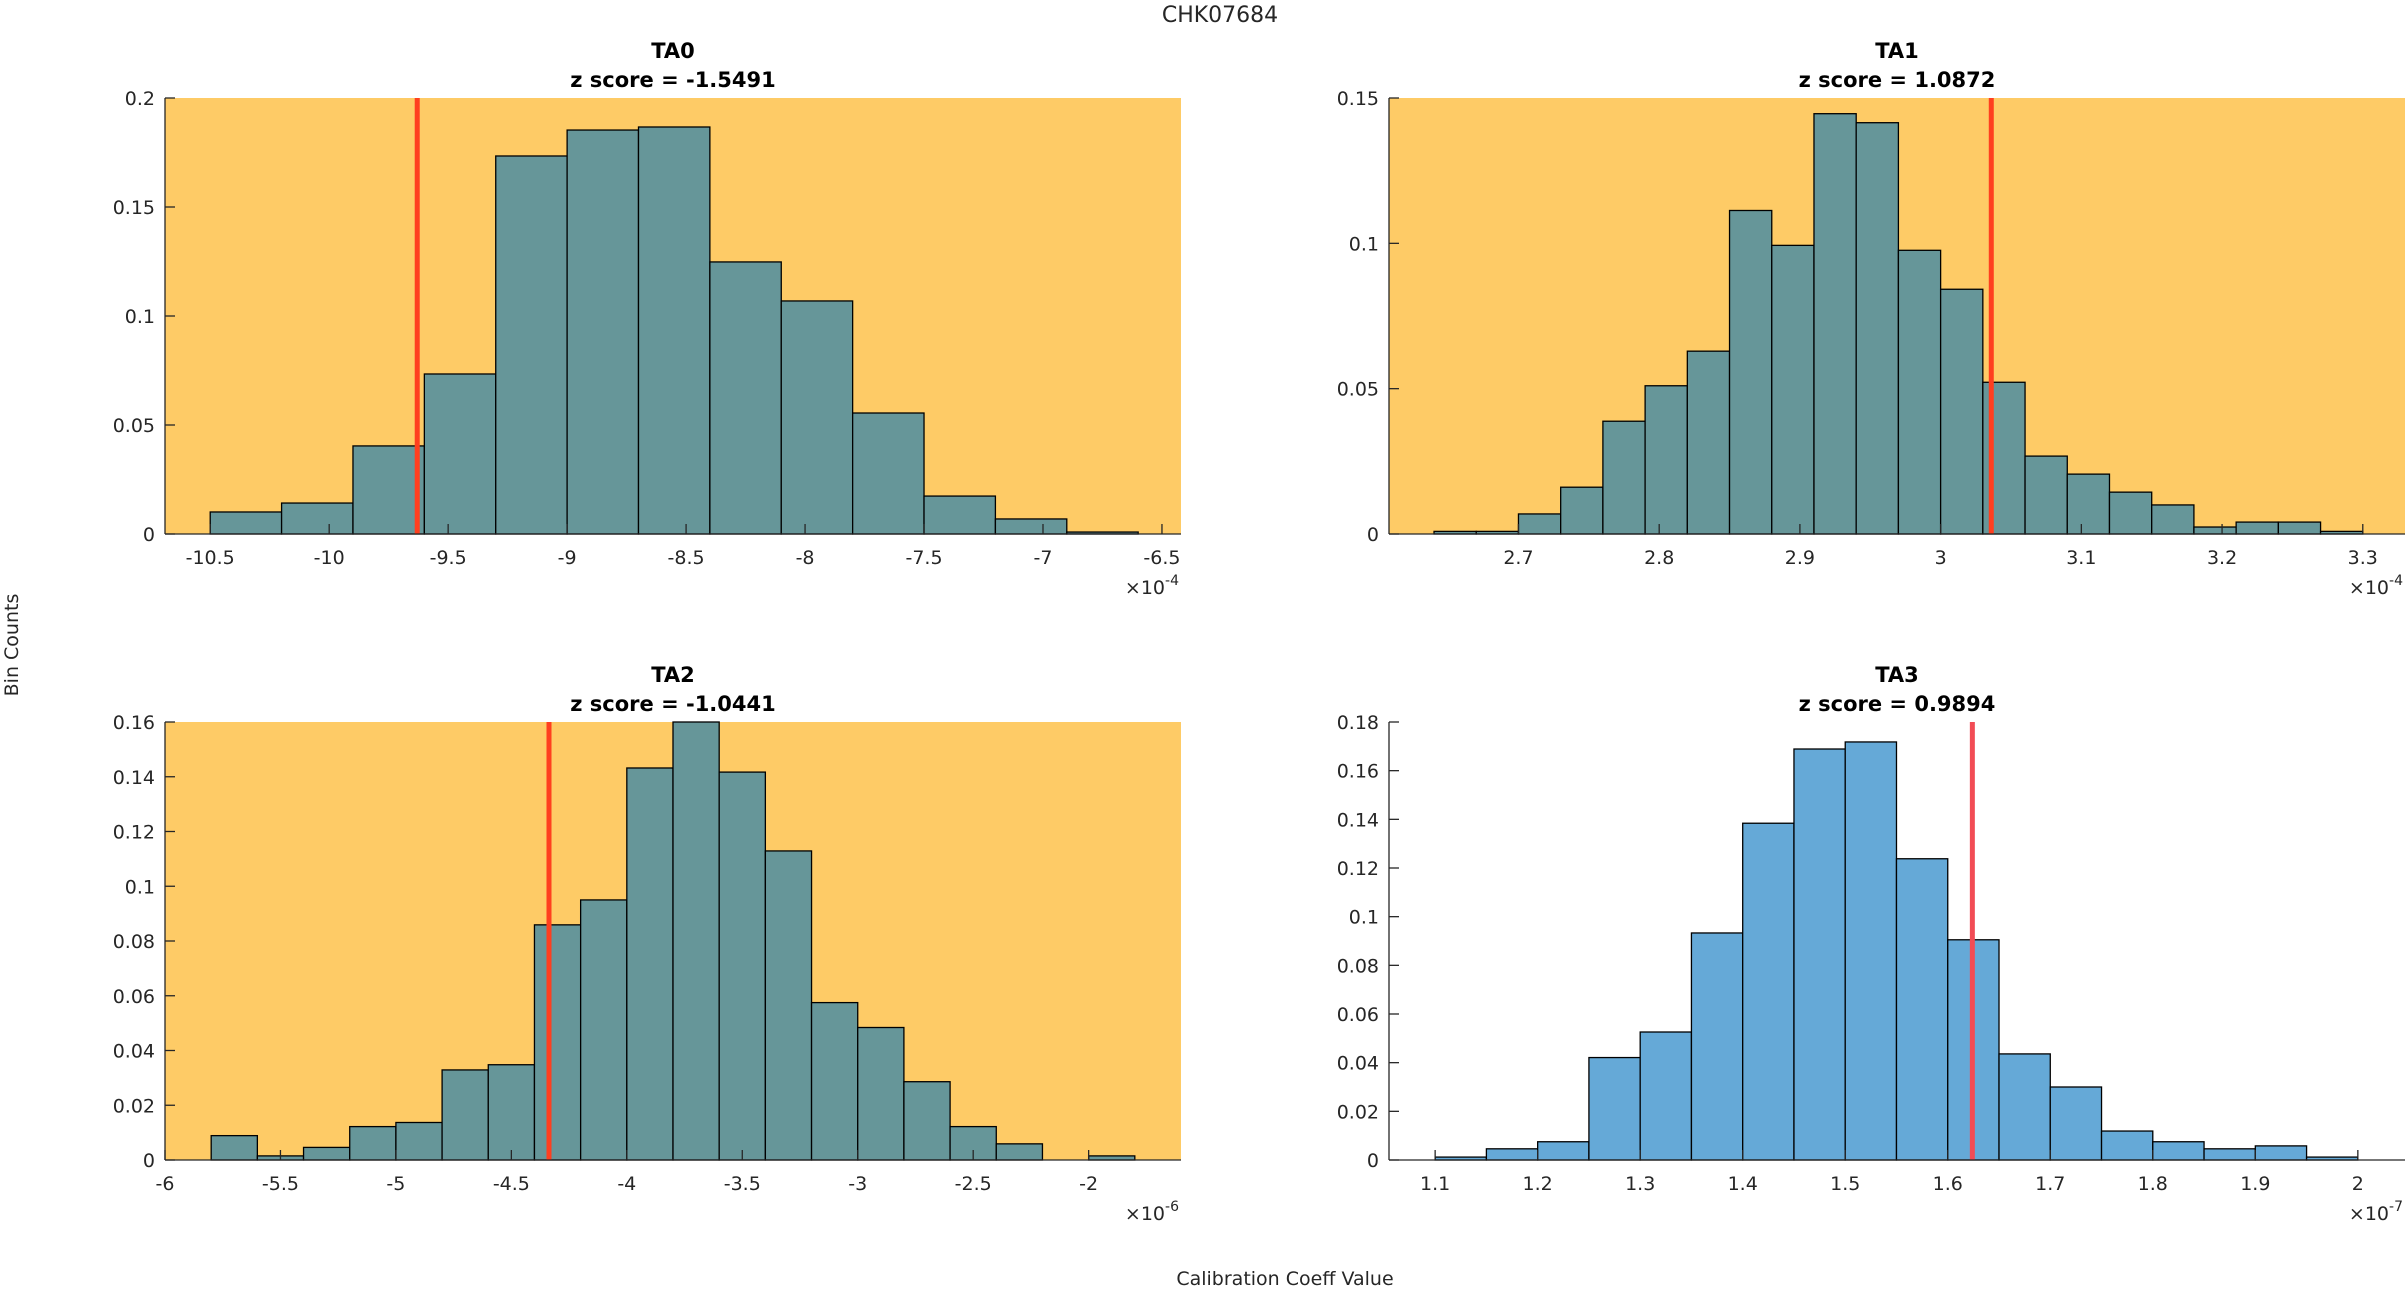 The image size is (2407, 1290). What do you see at coordinates (1845, 1184) in the screenshot?
I see `x-tick-label: 1.5` at bounding box center [1845, 1184].